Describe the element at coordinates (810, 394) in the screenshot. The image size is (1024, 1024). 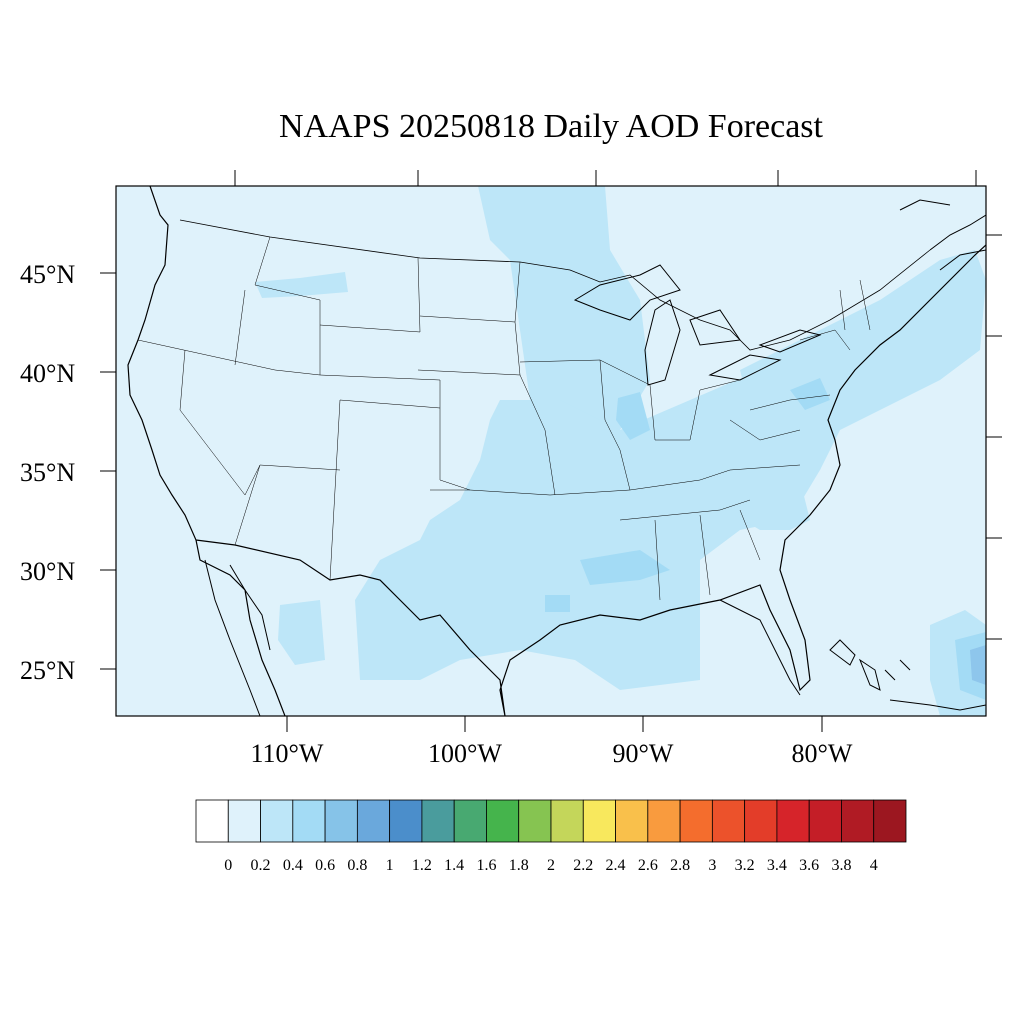
I see `aod-region-ohio-valley` at that location.